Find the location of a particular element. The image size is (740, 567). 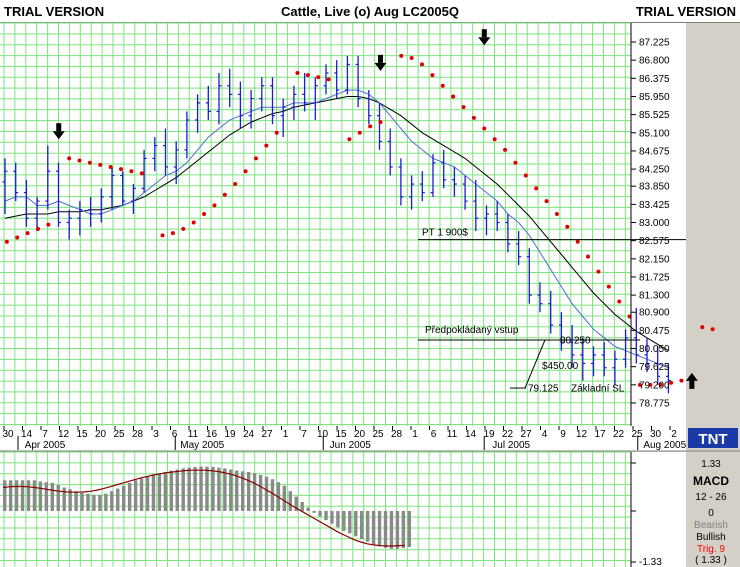

day-tick-label: 4 is located at coordinates (545, 434).